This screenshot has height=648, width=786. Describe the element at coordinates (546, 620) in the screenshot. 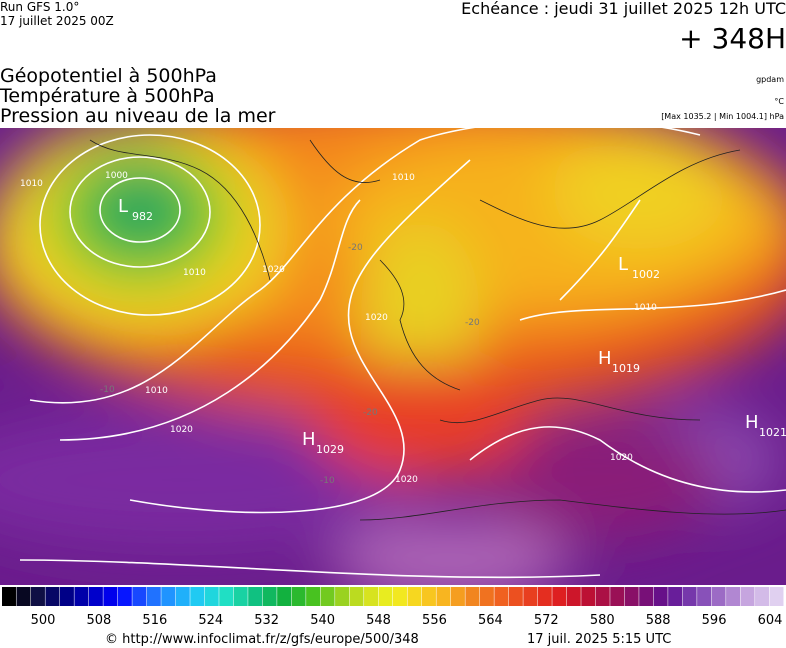

I see `colorbar-label: 572` at that location.